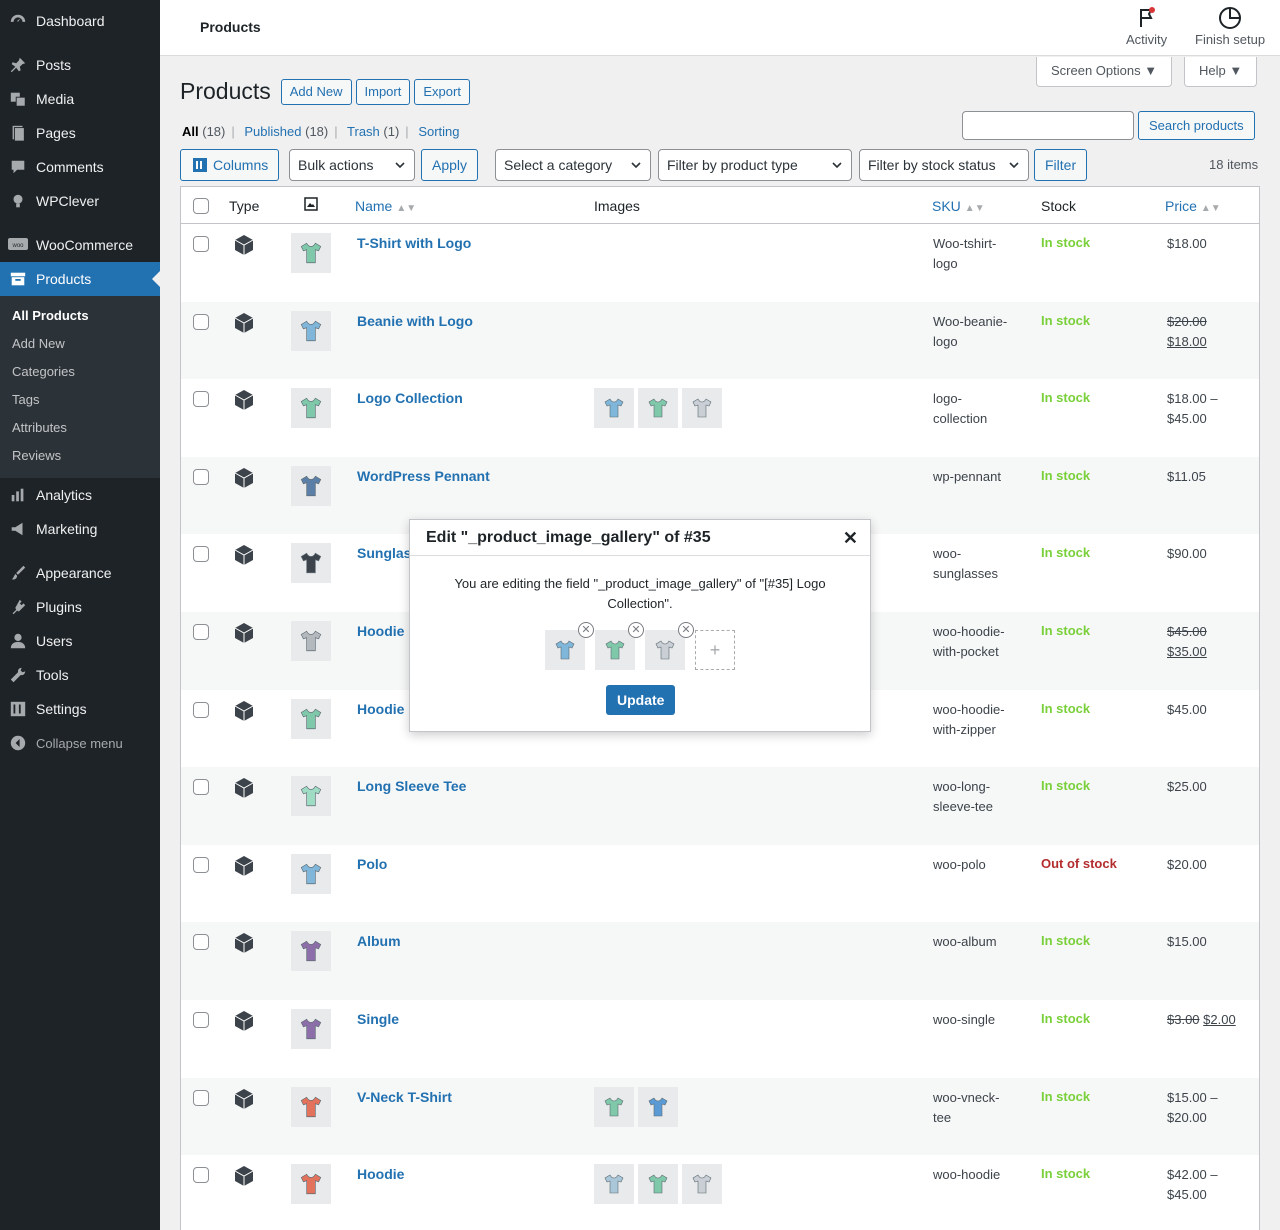  What do you see at coordinates (363, 131) in the screenshot?
I see `view-trash: Trash` at bounding box center [363, 131].